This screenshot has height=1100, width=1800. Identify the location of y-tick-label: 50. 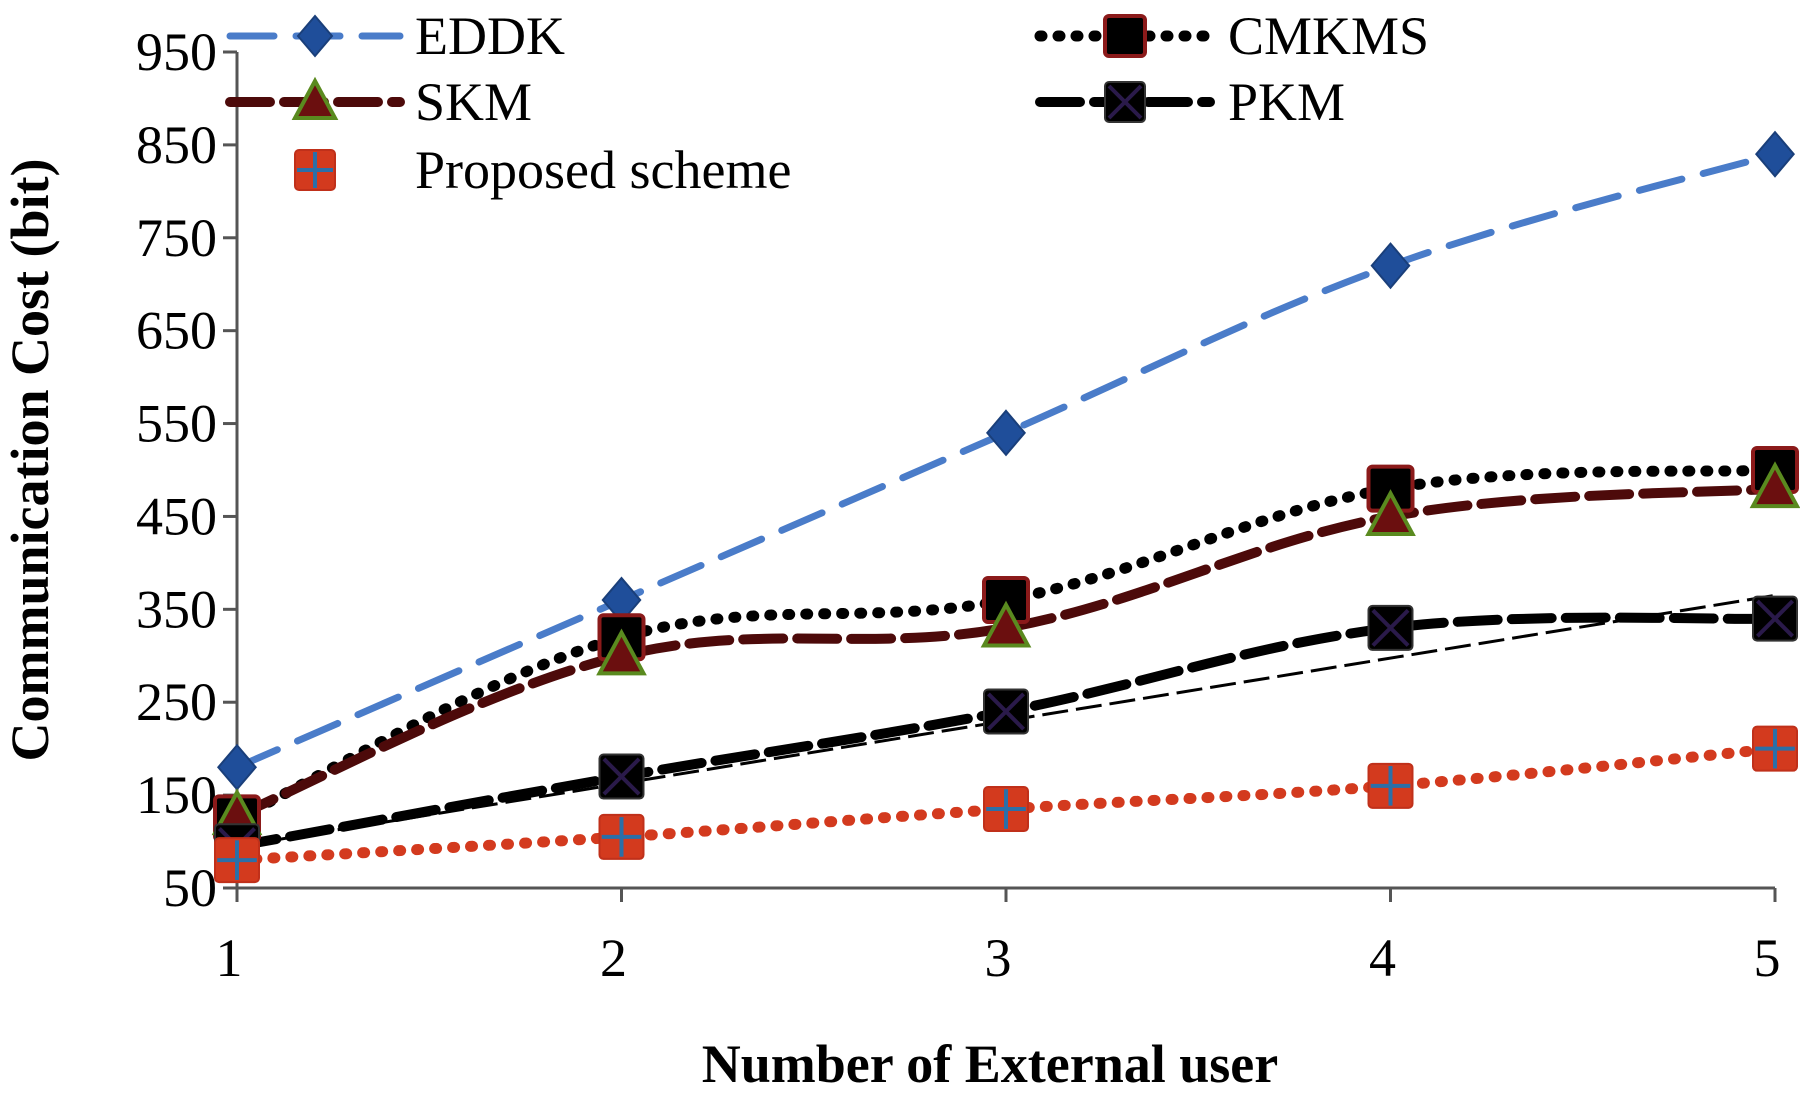
(190, 888).